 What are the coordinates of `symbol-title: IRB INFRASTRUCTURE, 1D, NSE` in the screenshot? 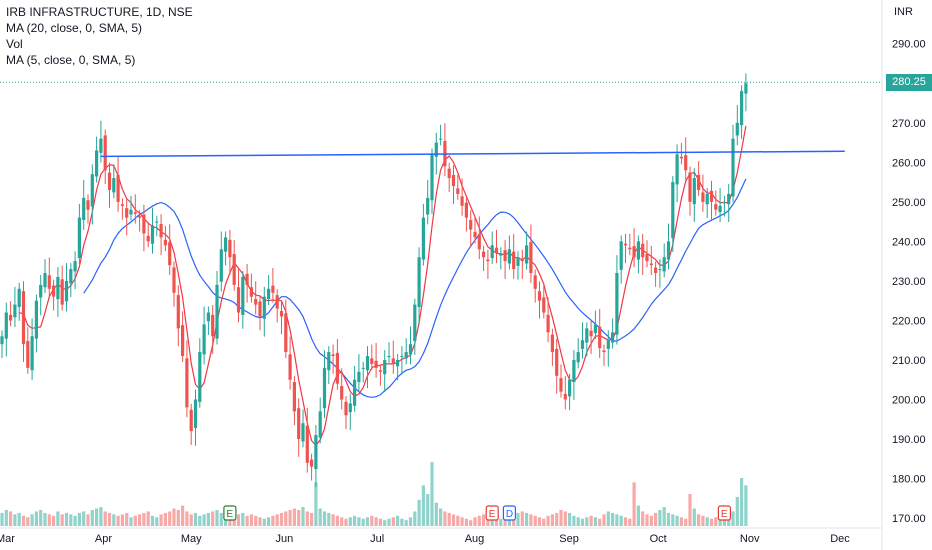 It's located at (99, 12).